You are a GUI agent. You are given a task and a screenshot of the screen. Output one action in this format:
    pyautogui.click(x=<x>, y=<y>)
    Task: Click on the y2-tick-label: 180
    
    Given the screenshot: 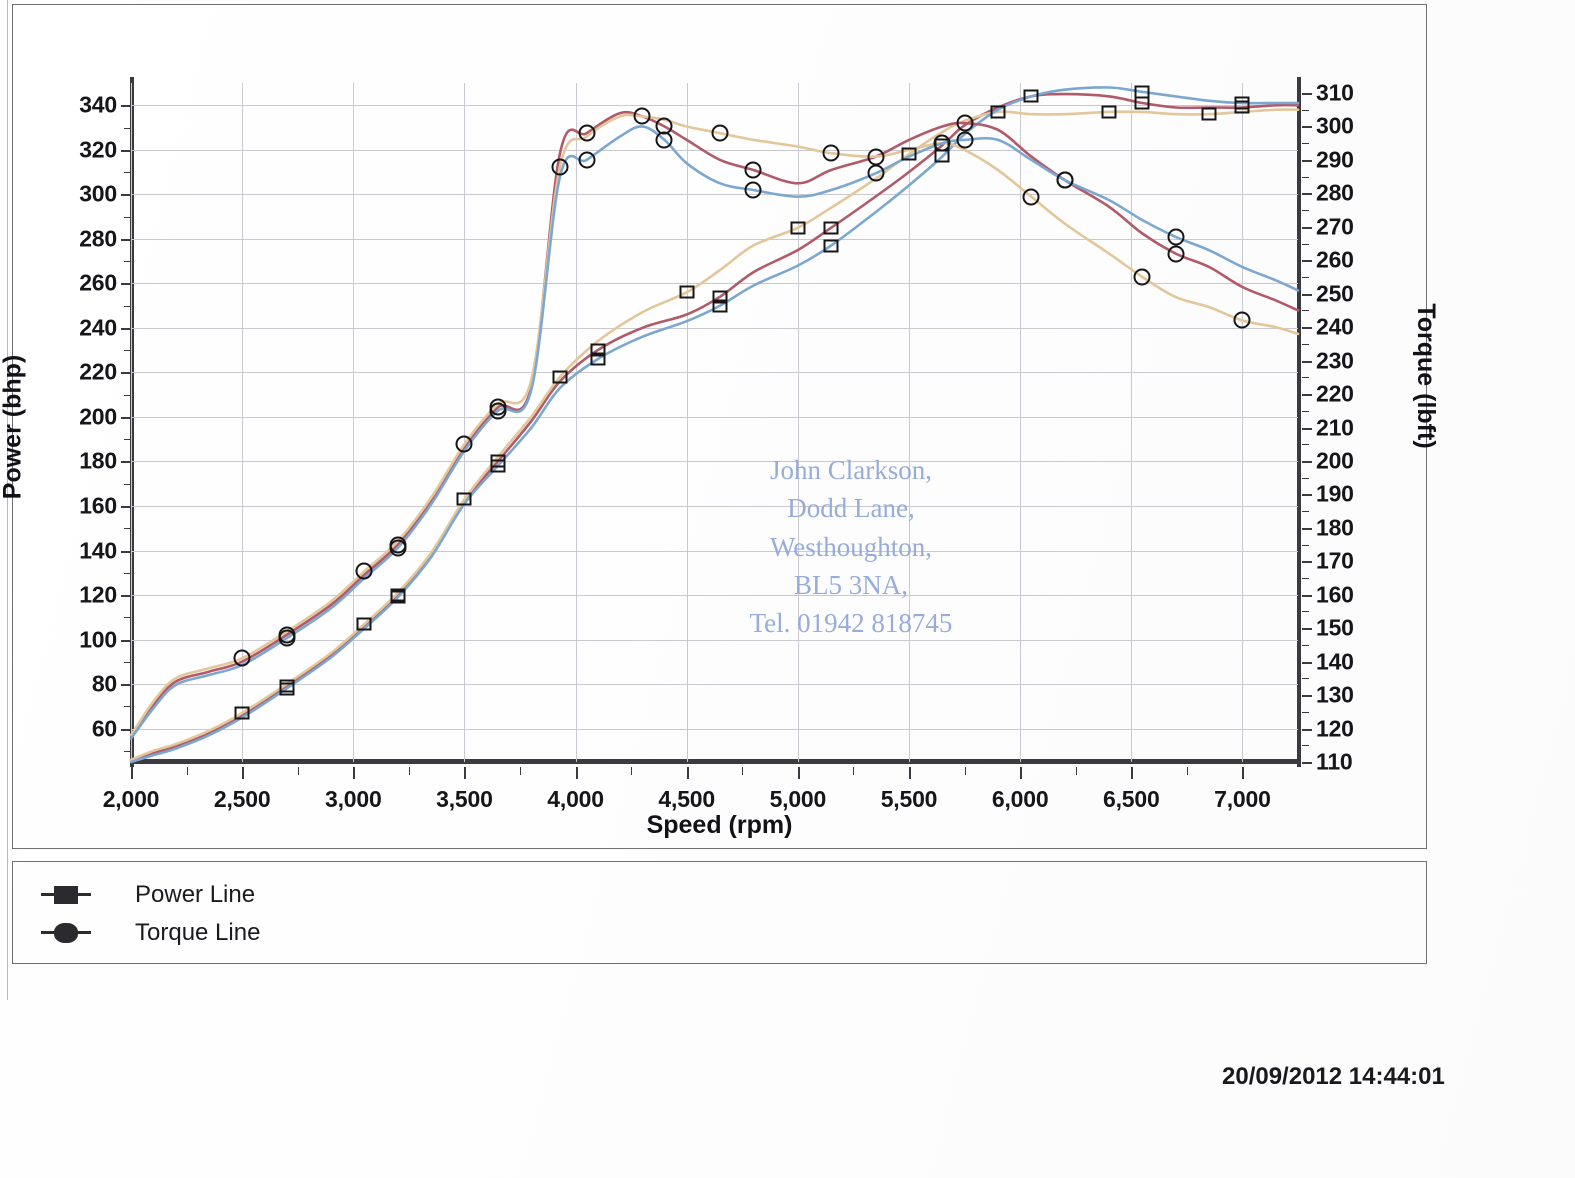 What is the action you would take?
    pyautogui.click(x=1335, y=527)
    